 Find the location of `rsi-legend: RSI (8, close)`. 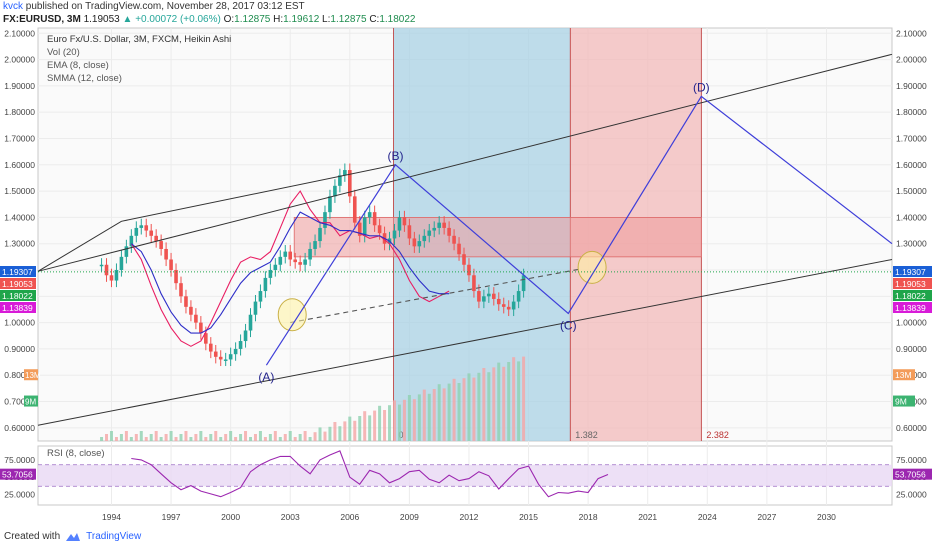

rsi-legend: RSI (8, close) is located at coordinates (76, 453).